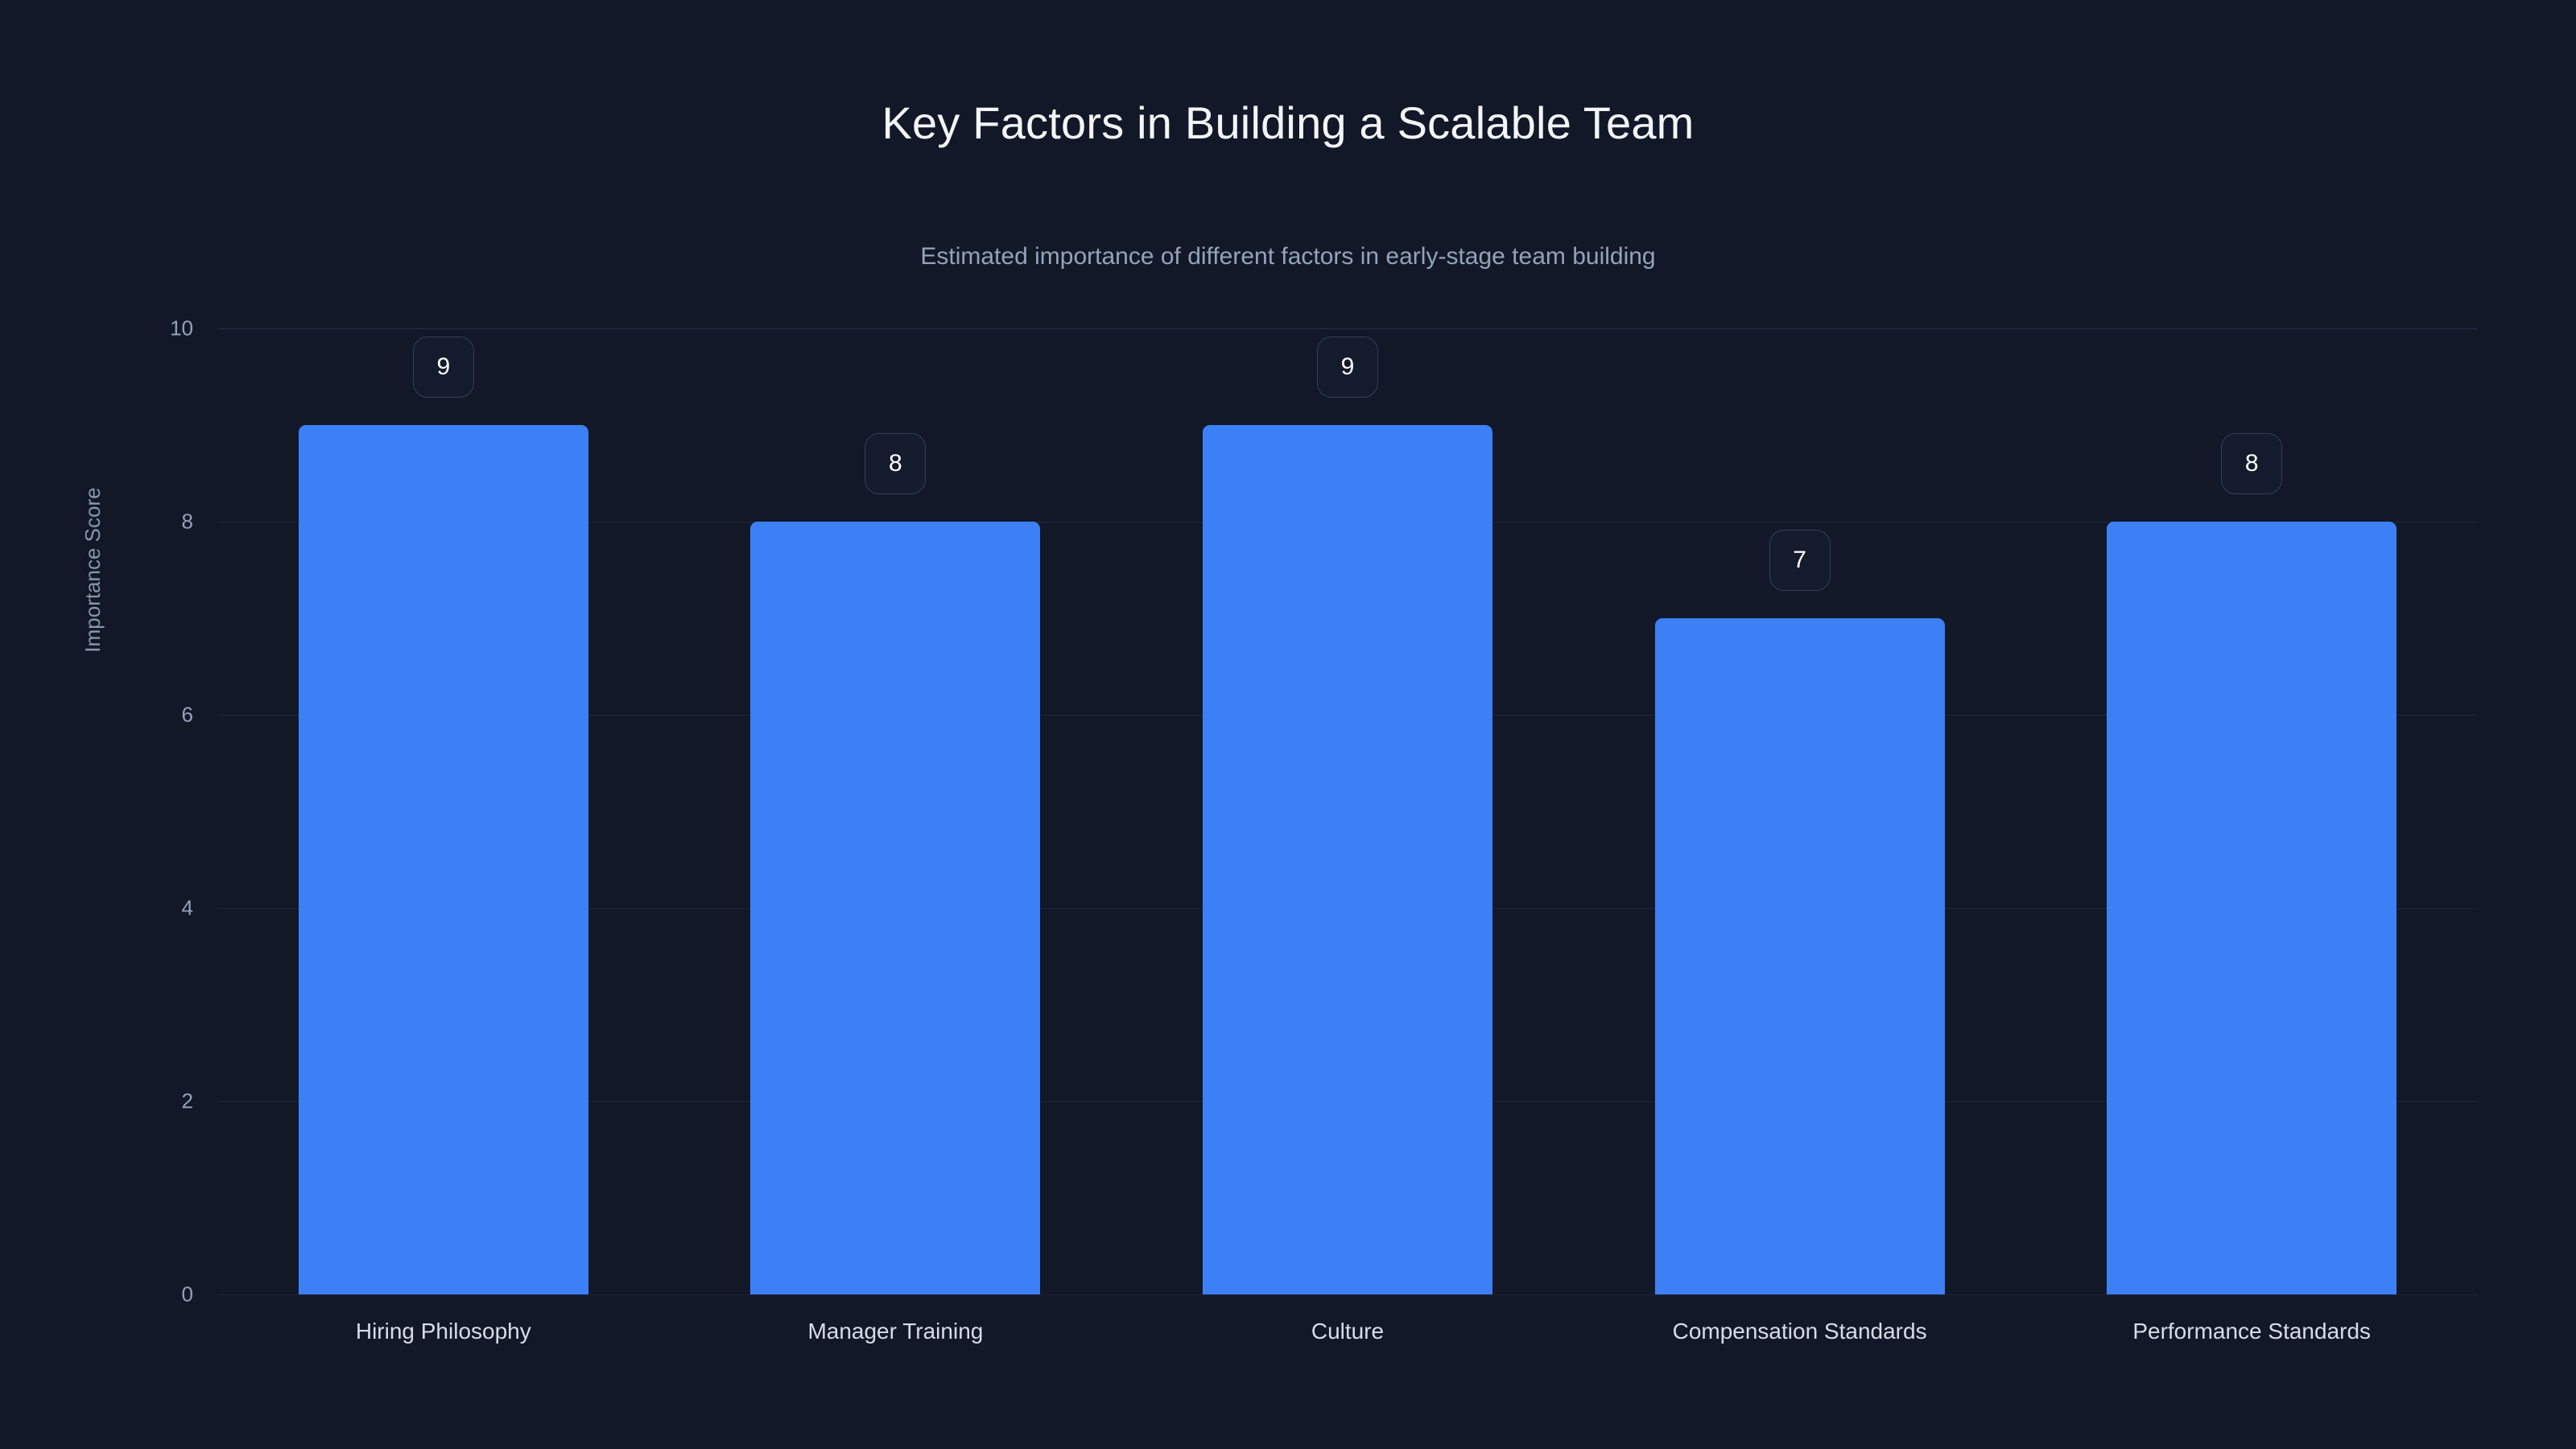 The width and height of the screenshot is (2576, 1449). What do you see at coordinates (2252, 1331) in the screenshot?
I see `x-tick-label: Performance Standards` at bounding box center [2252, 1331].